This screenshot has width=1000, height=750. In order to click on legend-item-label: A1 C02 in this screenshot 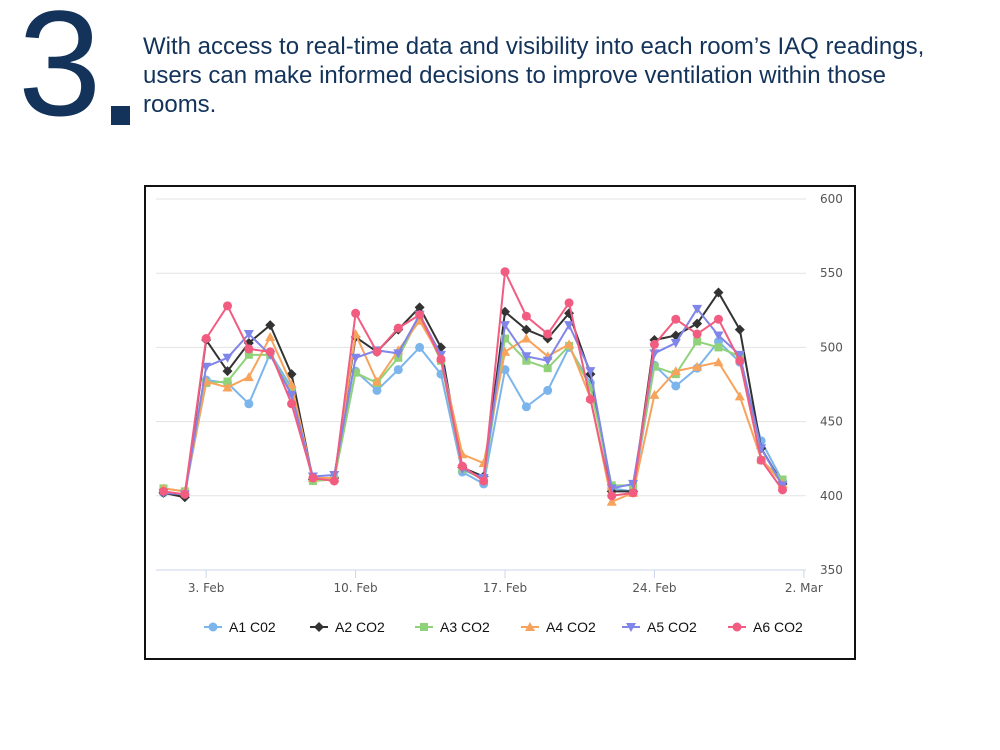, I will do `click(252, 627)`.